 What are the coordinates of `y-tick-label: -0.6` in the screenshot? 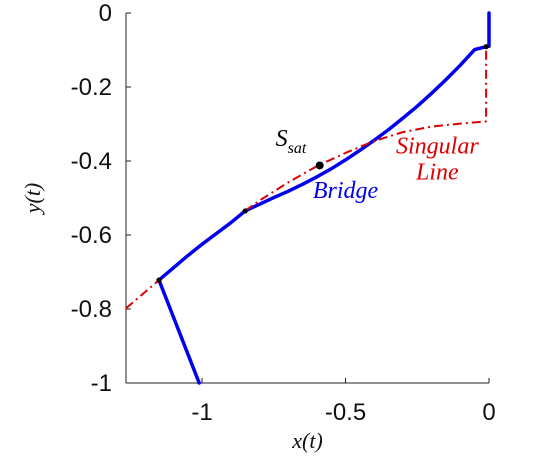 It's located at (91, 235).